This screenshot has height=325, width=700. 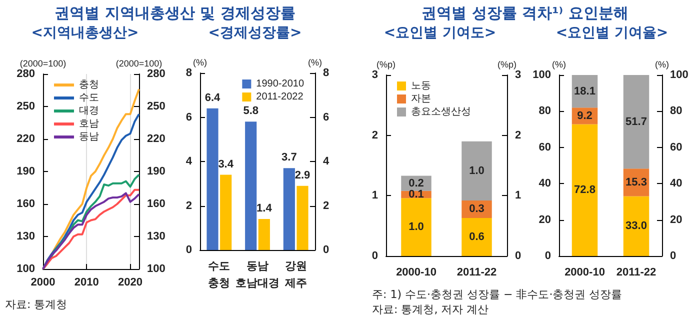 What do you see at coordinates (430, 309) in the screenshot?
I see `text: 자료: 통계청, 저자 계산` at bounding box center [430, 309].